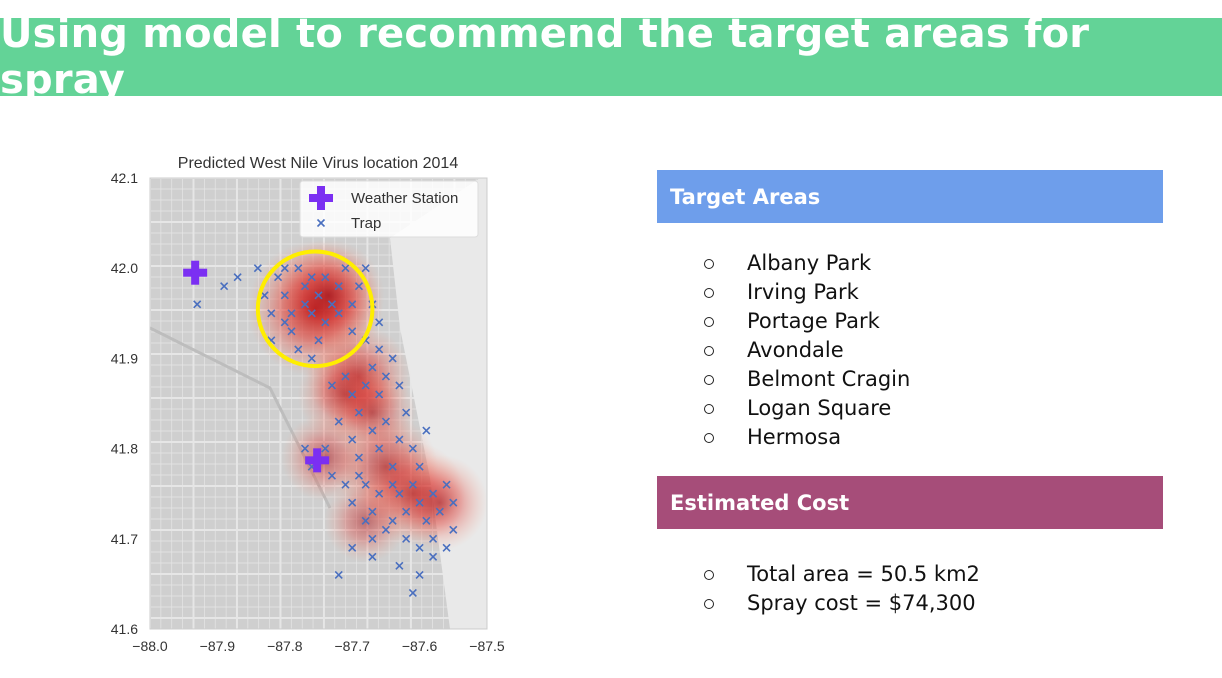 This screenshot has height=678, width=1222. I want to click on target-areas-header: Target Areas, so click(910, 196).